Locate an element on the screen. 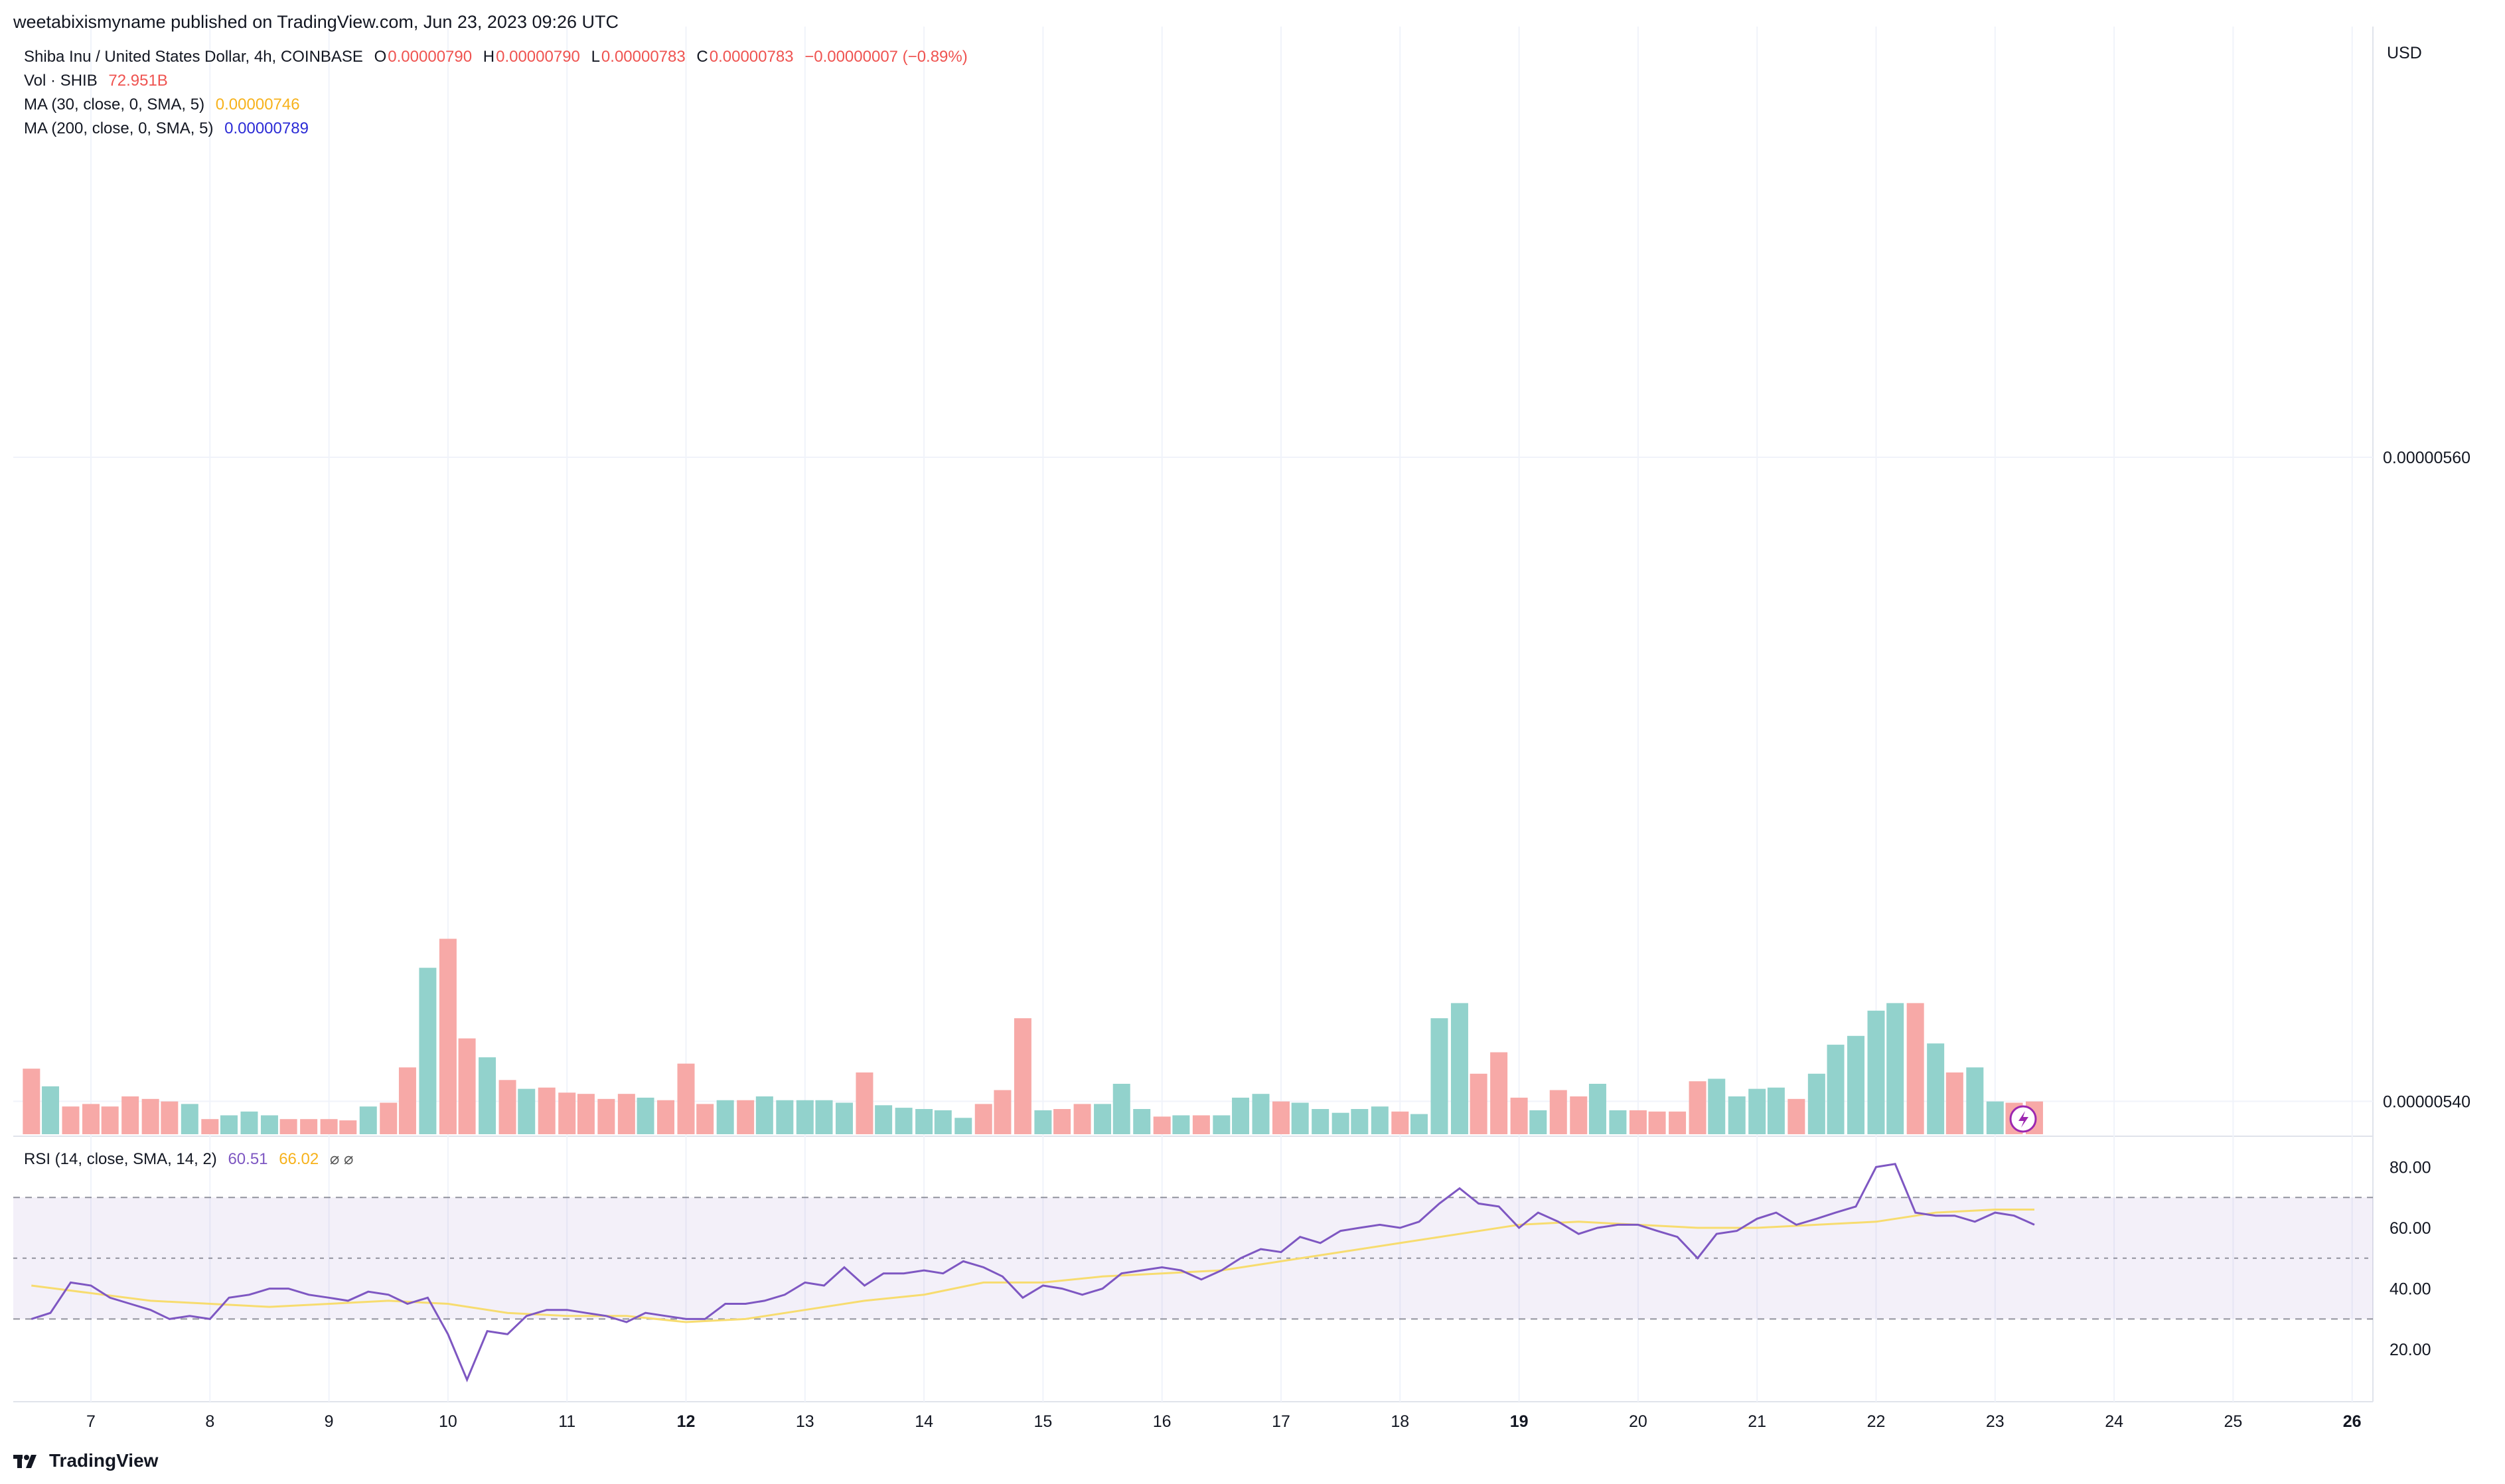 The width and height of the screenshot is (2505, 1484). tradingview-footer: TradingView is located at coordinates (85, 1460).